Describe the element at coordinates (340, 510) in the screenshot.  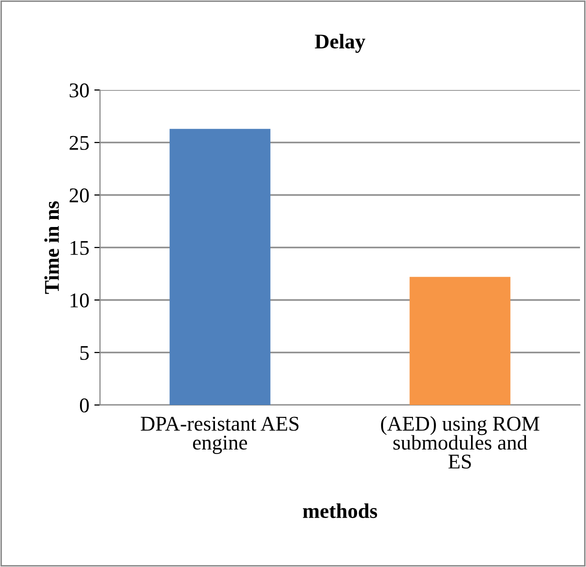
I see `x-axis-title: methods` at that location.